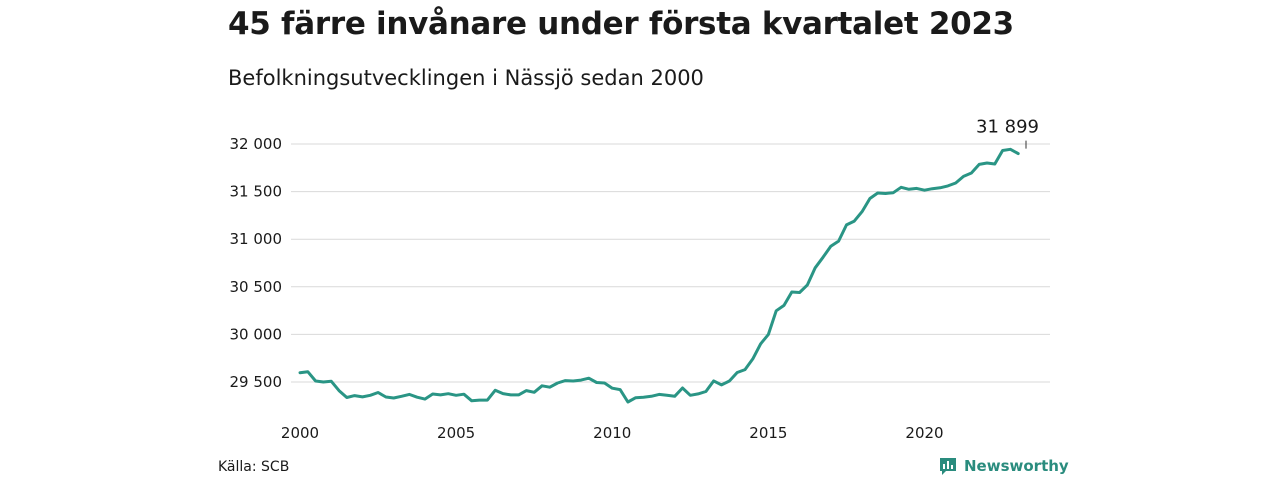  Describe the element at coordinates (768, 433) in the screenshot. I see `x-tick-label: 2015` at that location.